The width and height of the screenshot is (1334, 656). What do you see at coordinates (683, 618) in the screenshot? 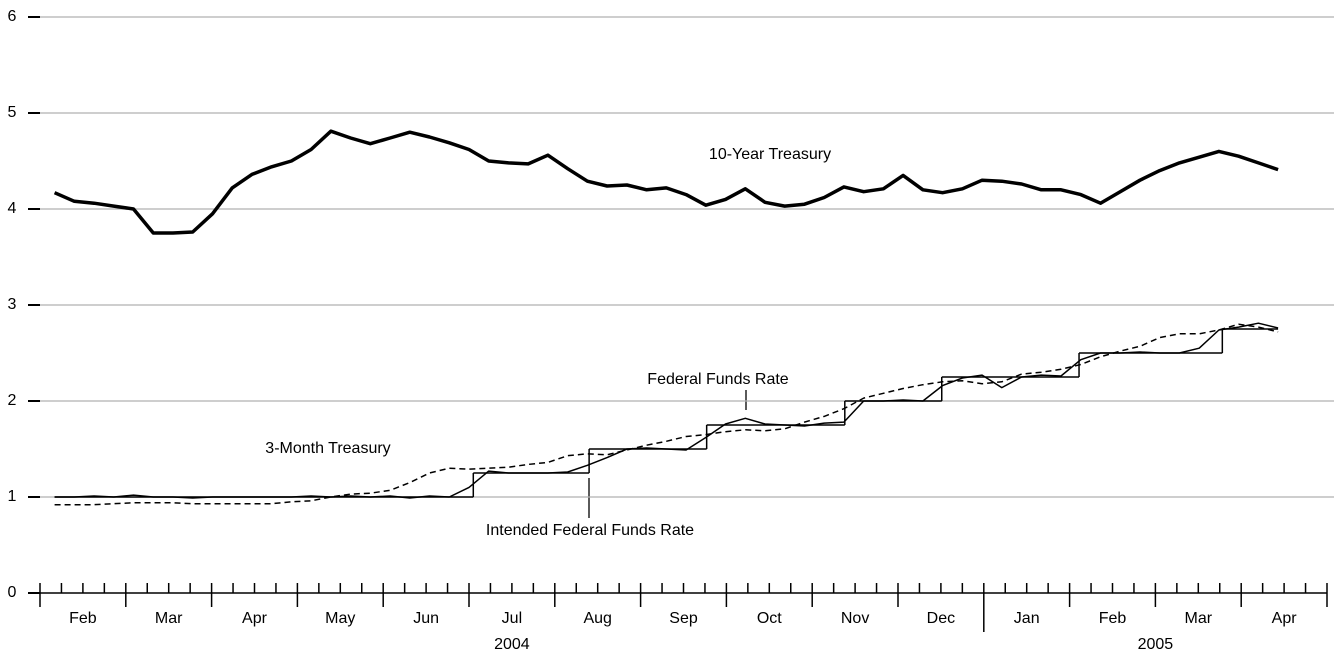
I see `x-tick-label: Sep` at bounding box center [683, 618].